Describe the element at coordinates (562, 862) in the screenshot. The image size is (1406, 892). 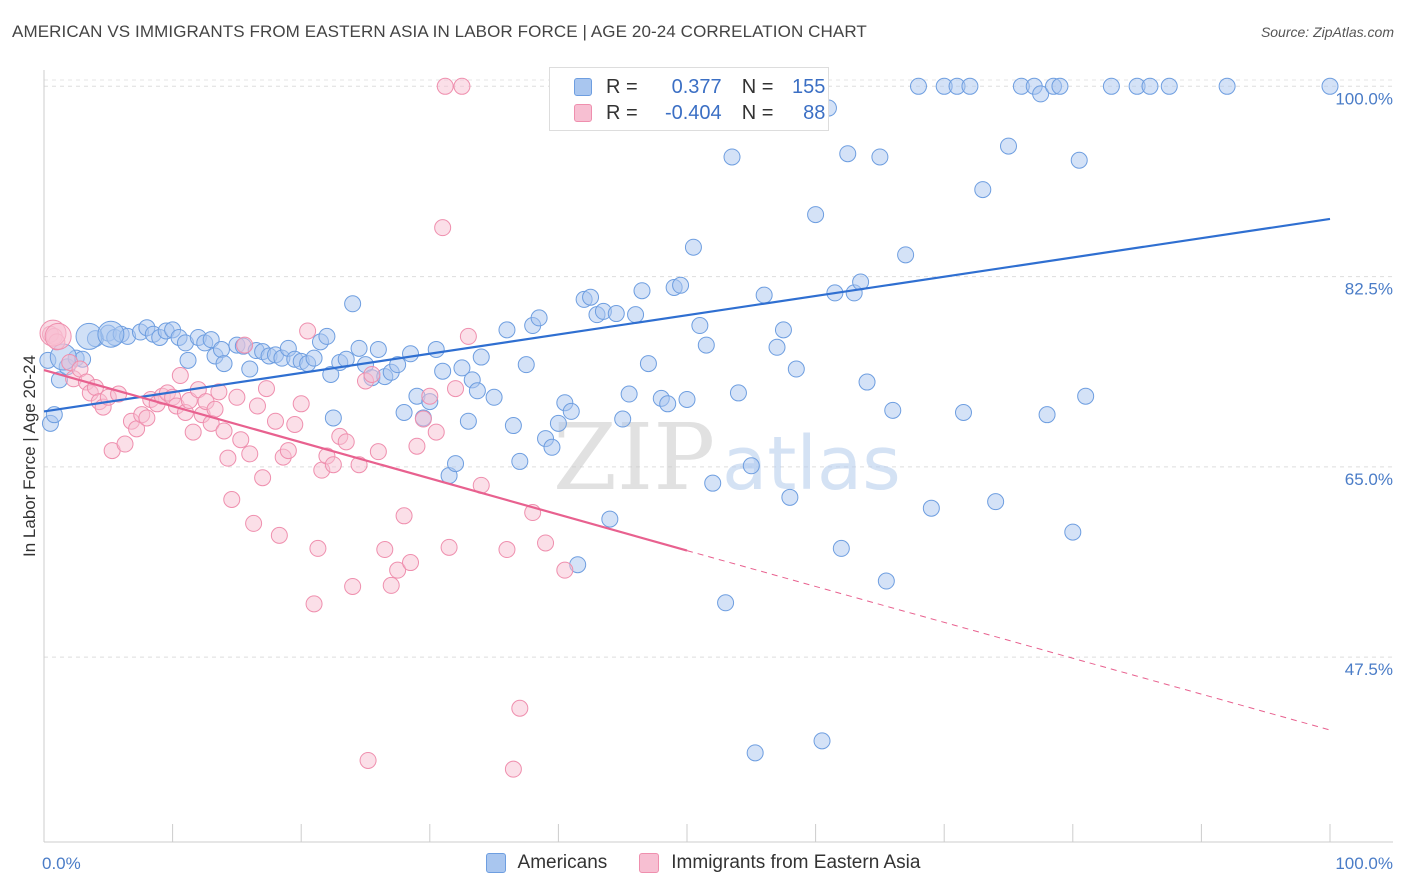
I see `legend-label-americans: Americans` at that location.